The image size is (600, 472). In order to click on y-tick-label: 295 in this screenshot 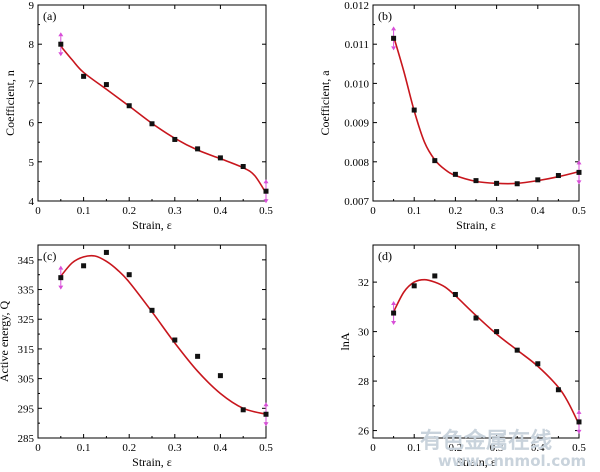, I will do `click(26, 409)`.